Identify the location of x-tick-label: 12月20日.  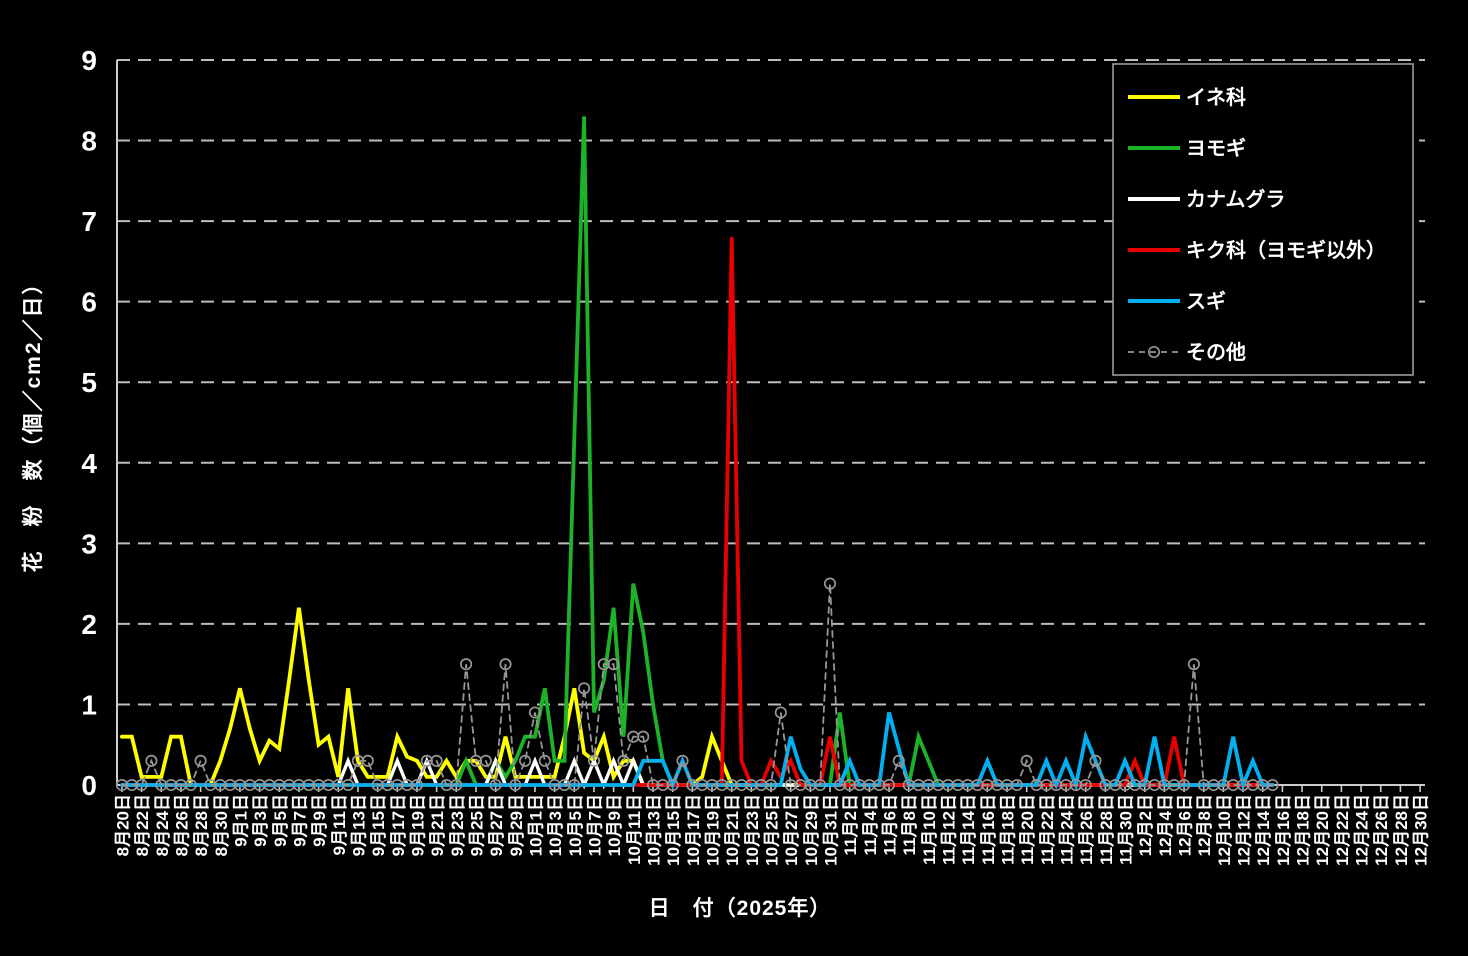
(1322, 830).